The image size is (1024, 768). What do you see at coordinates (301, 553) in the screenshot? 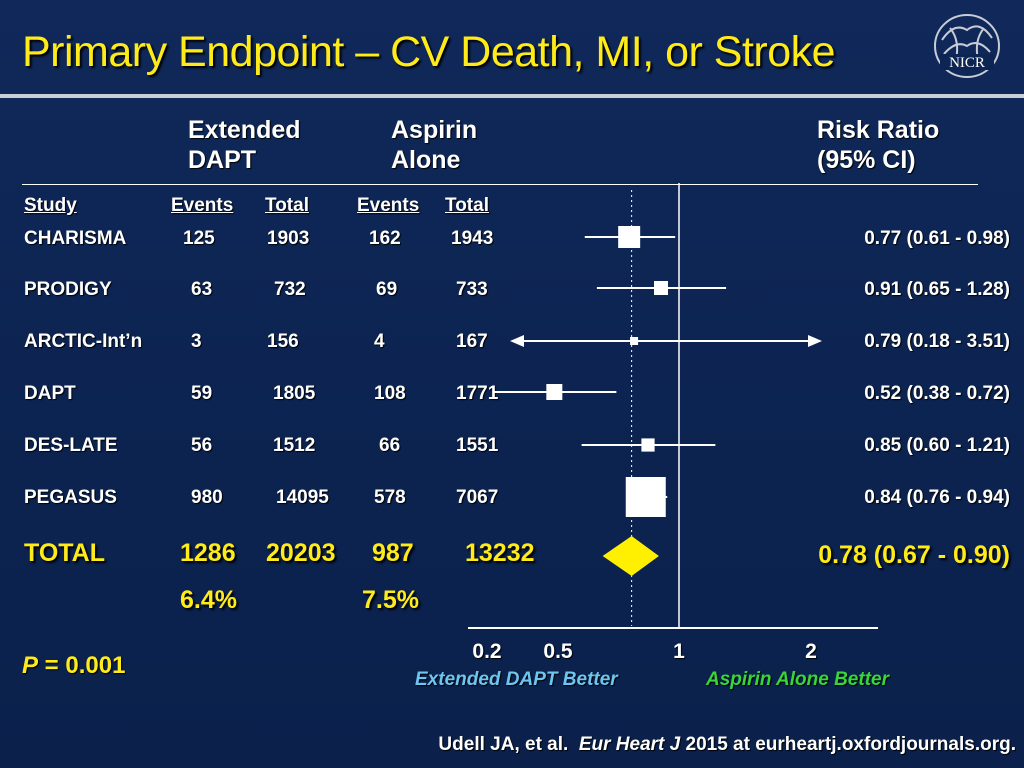
I see `total-total-dapt: 20203` at bounding box center [301, 553].